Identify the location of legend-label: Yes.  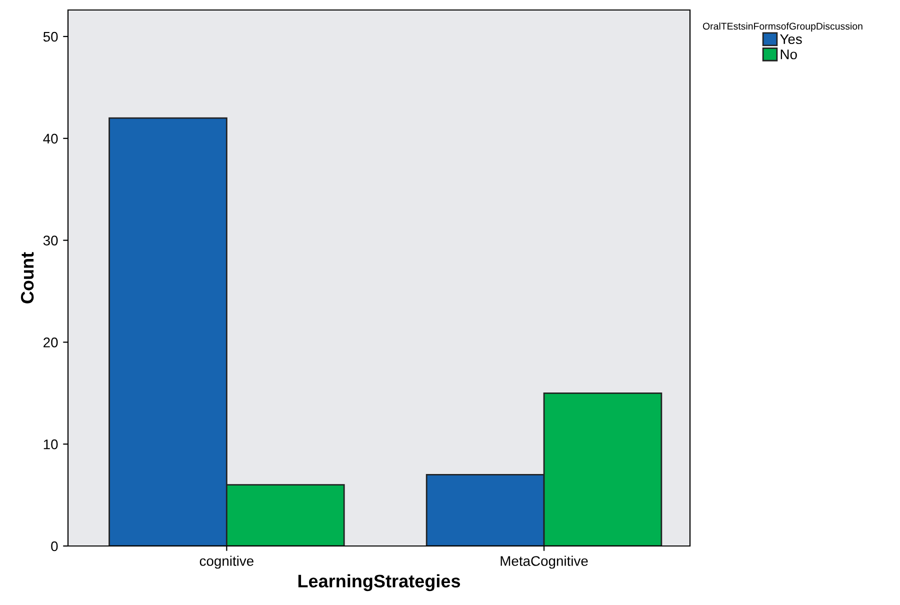
(791, 39).